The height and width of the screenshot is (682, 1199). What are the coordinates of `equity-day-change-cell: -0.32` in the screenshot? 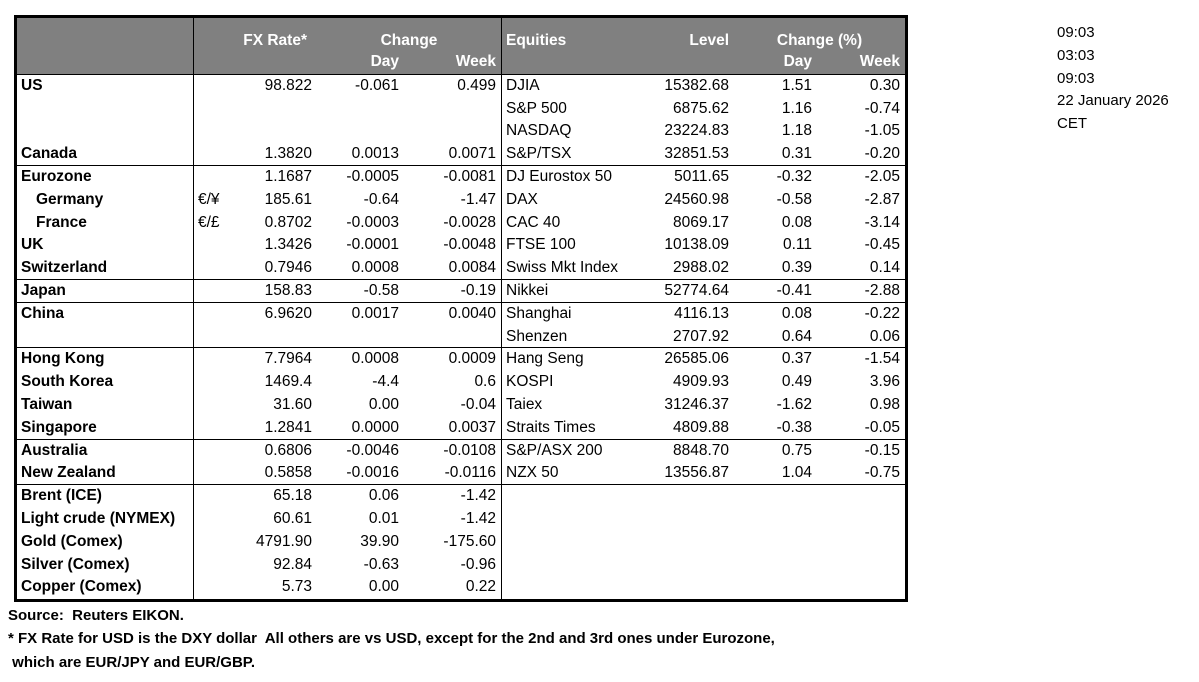 It's located at (794, 176).